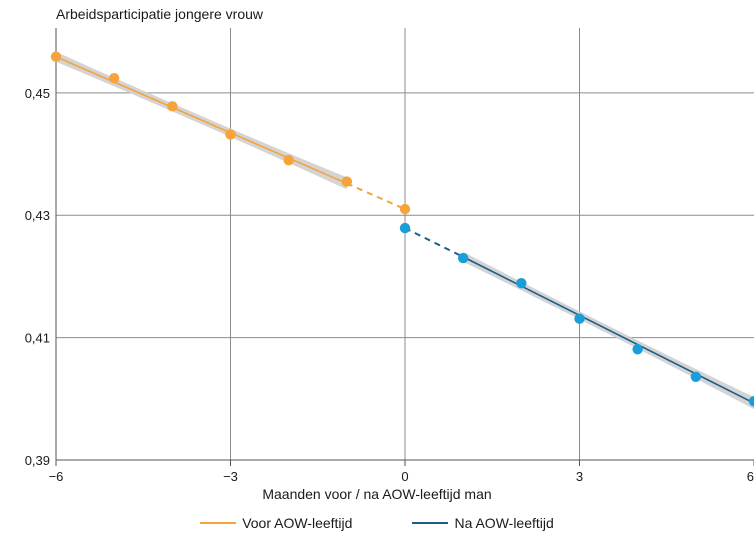 The height and width of the screenshot is (542, 754). Describe the element at coordinates (37, 93) in the screenshot. I see `y-tick-label: 0,45` at that location.